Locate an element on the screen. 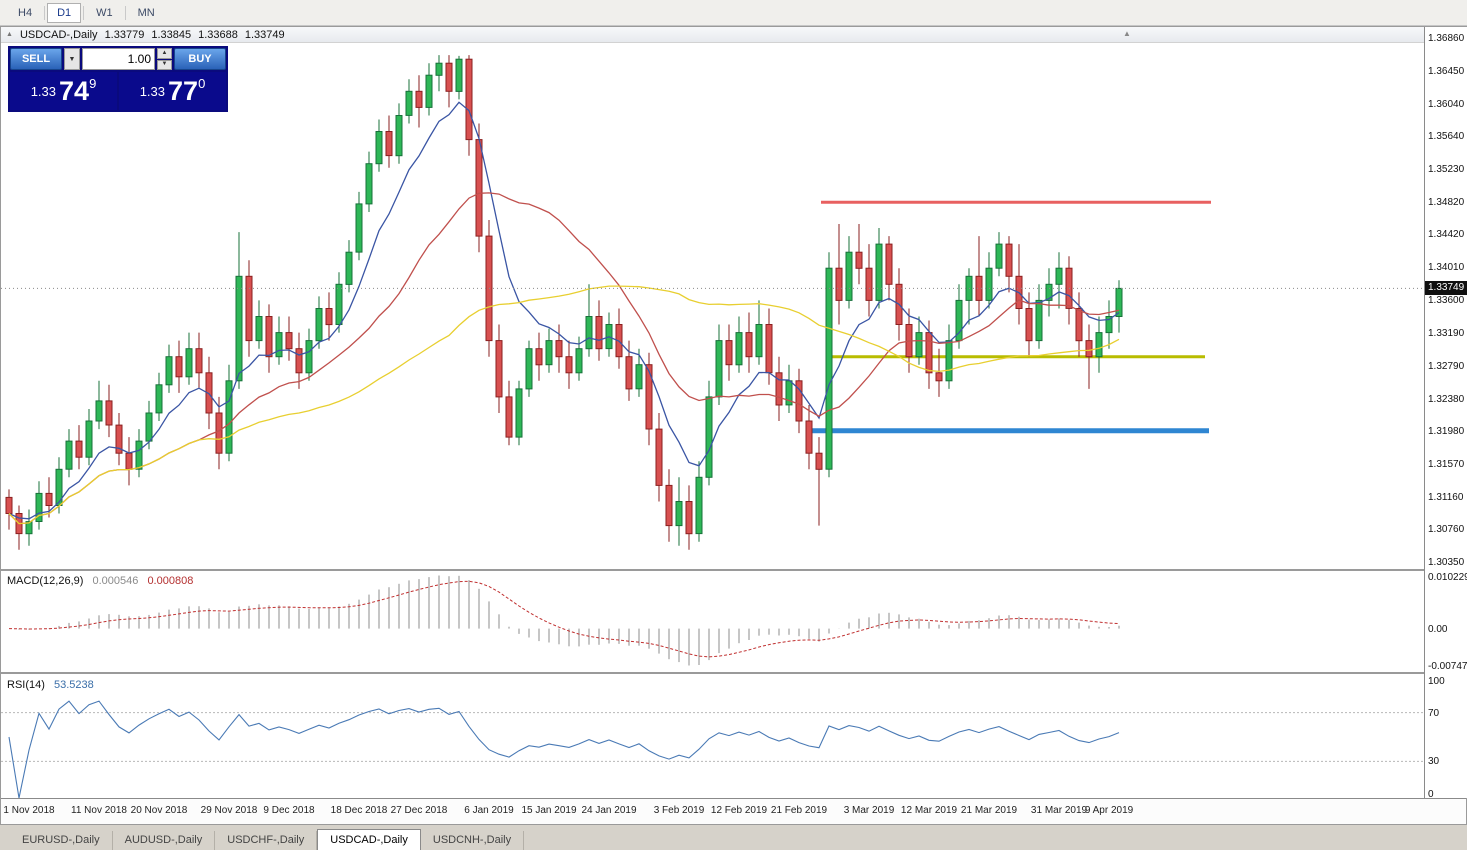 The width and height of the screenshot is (1467, 850). volume-dropdown-button: ▼ is located at coordinates (72, 59).